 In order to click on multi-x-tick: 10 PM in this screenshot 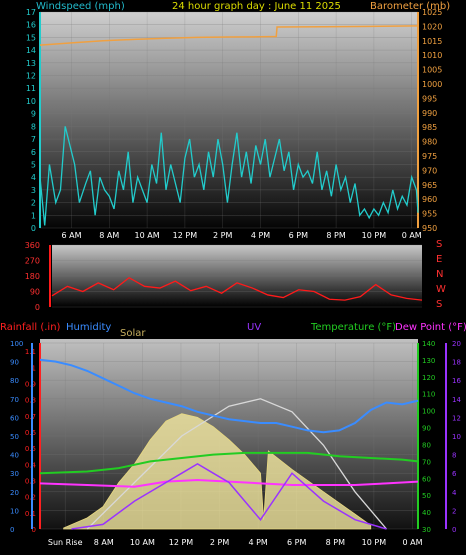, I will do `click(374, 542)`.